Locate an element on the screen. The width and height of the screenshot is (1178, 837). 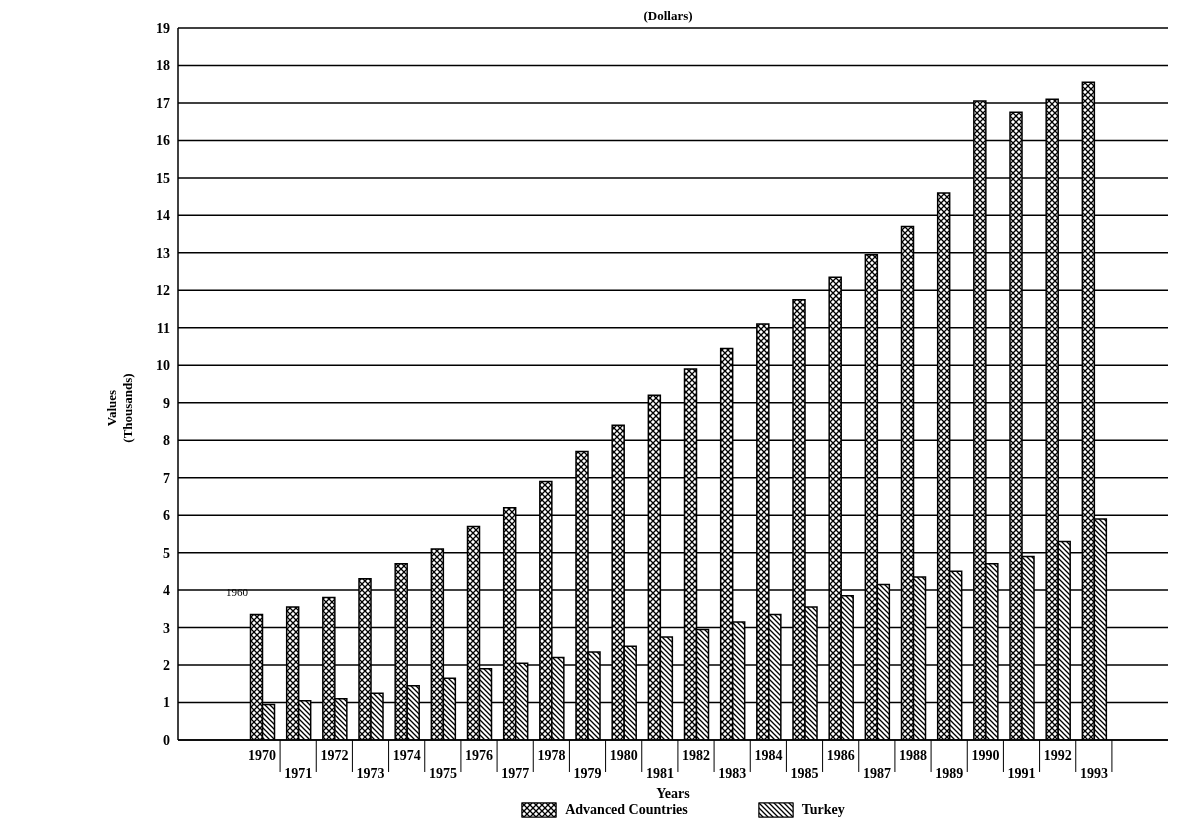
x-tick-label: 1973 is located at coordinates (370, 773).